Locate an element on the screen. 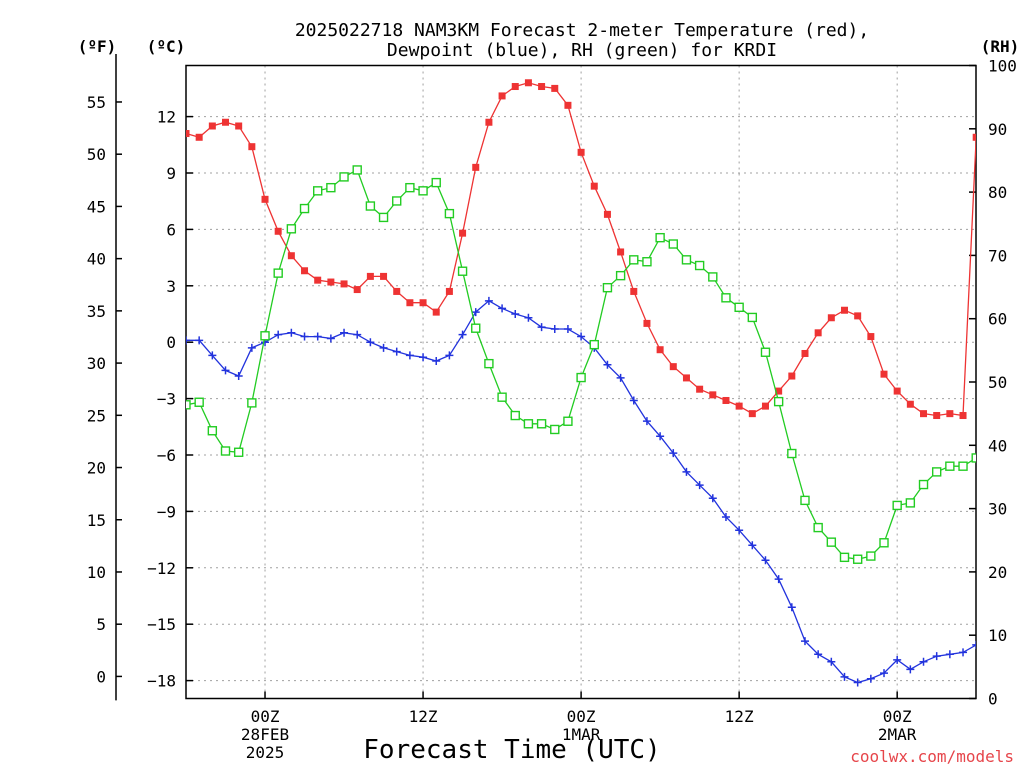 Image resolution: width=1024 pixels, height=768 pixels. x-axis-title: Forecast Time (UTC) is located at coordinates (511, 750).